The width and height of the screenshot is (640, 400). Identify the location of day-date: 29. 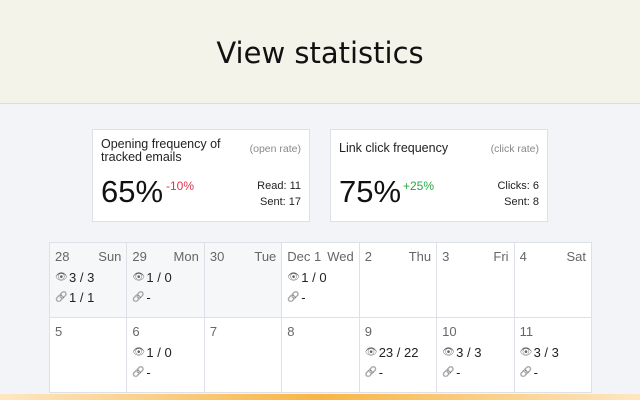
(139, 256).